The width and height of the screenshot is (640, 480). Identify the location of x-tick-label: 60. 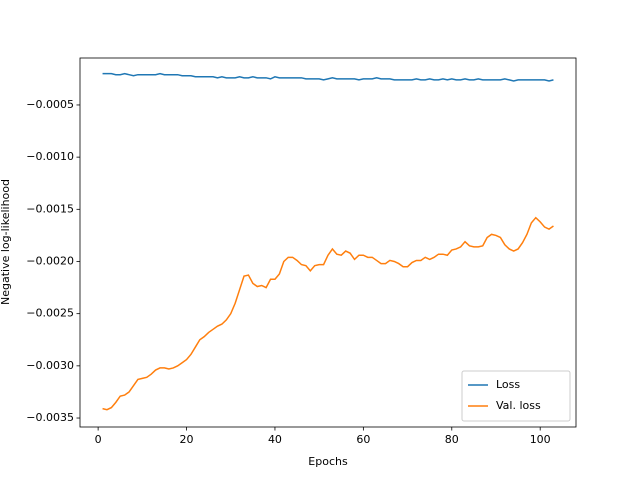
(363, 439).